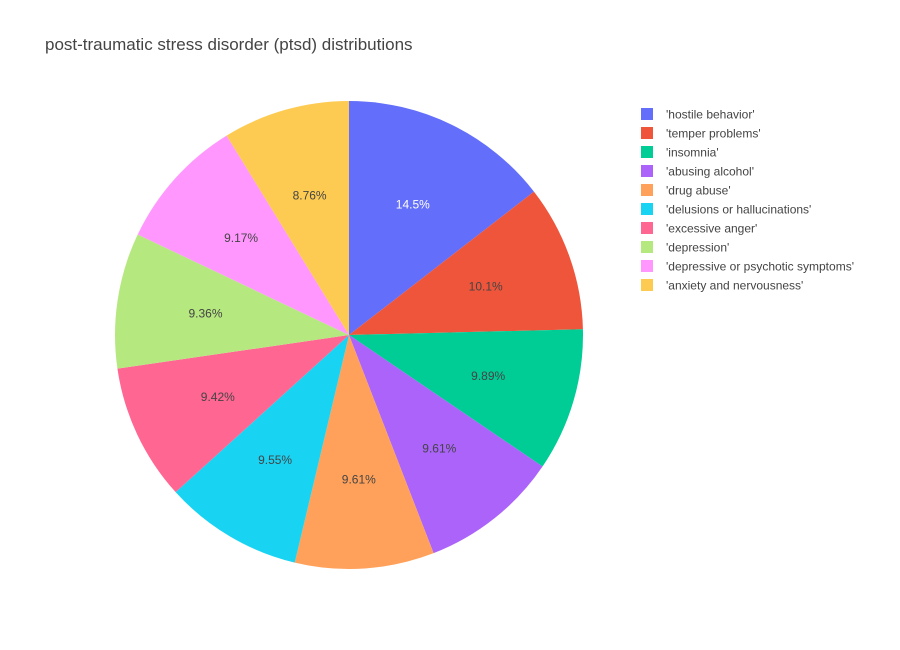 This screenshot has width=900, height=650. What do you see at coordinates (466, 263) in the screenshot?
I see `pie-slice-temper-problems` at bounding box center [466, 263].